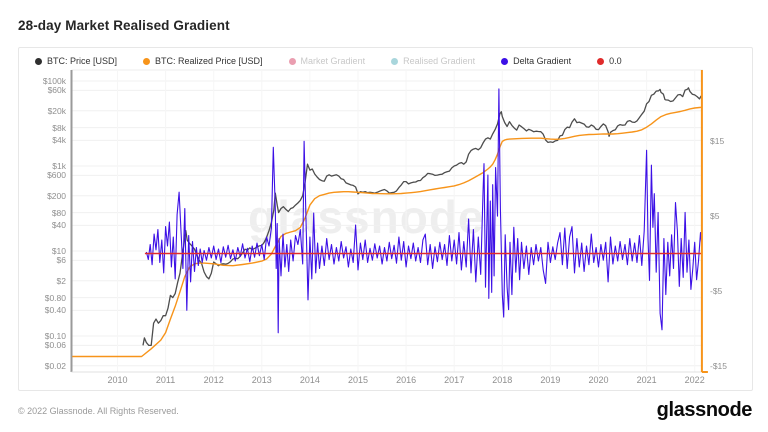  What do you see at coordinates (61, 260) in the screenshot?
I see `y-left-tick: $6` at bounding box center [61, 260].